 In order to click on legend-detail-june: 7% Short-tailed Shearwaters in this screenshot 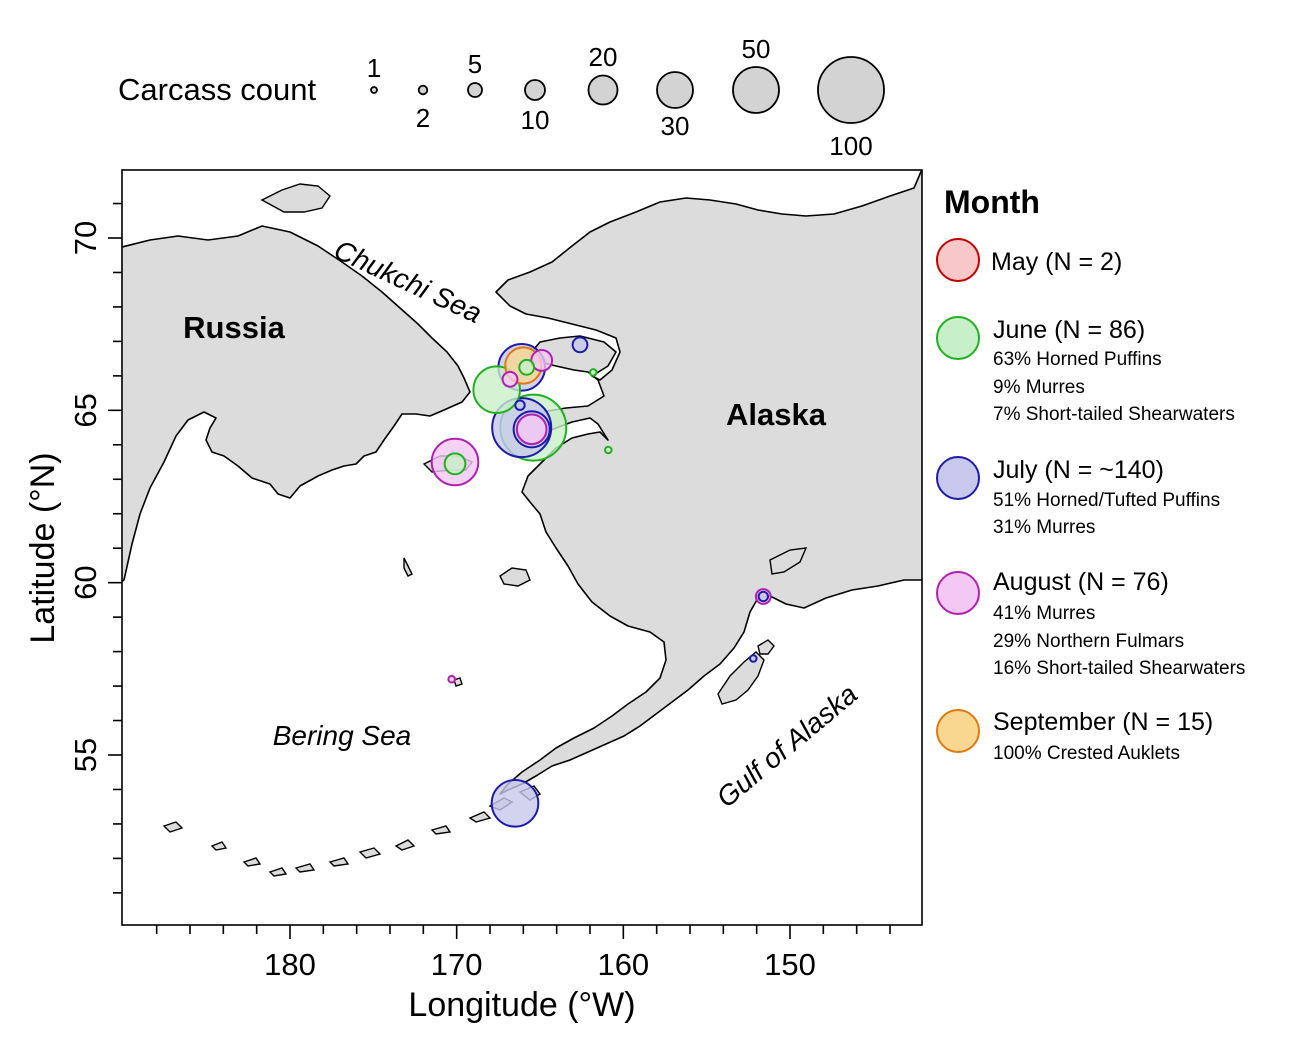, I will do `click(1114, 414)`.